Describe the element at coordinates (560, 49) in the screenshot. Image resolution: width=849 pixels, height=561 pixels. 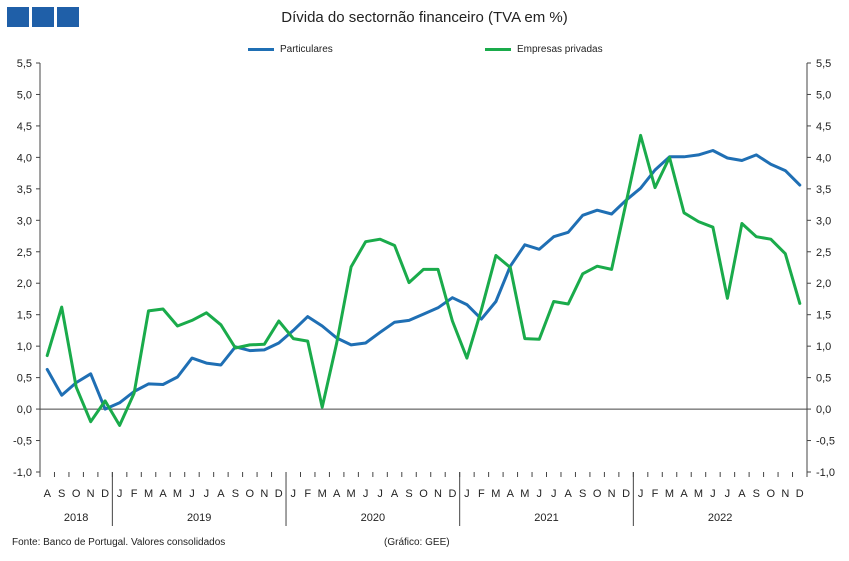
I see `legend-label-empresas: Empresas privadas` at that location.